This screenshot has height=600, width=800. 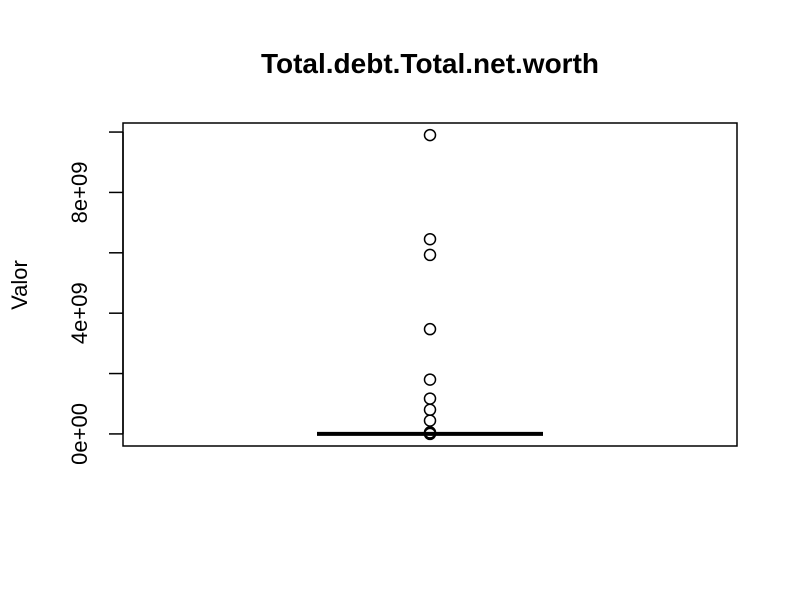 What do you see at coordinates (79, 434) in the screenshot?
I see `y-tick-label: 0e+00` at bounding box center [79, 434].